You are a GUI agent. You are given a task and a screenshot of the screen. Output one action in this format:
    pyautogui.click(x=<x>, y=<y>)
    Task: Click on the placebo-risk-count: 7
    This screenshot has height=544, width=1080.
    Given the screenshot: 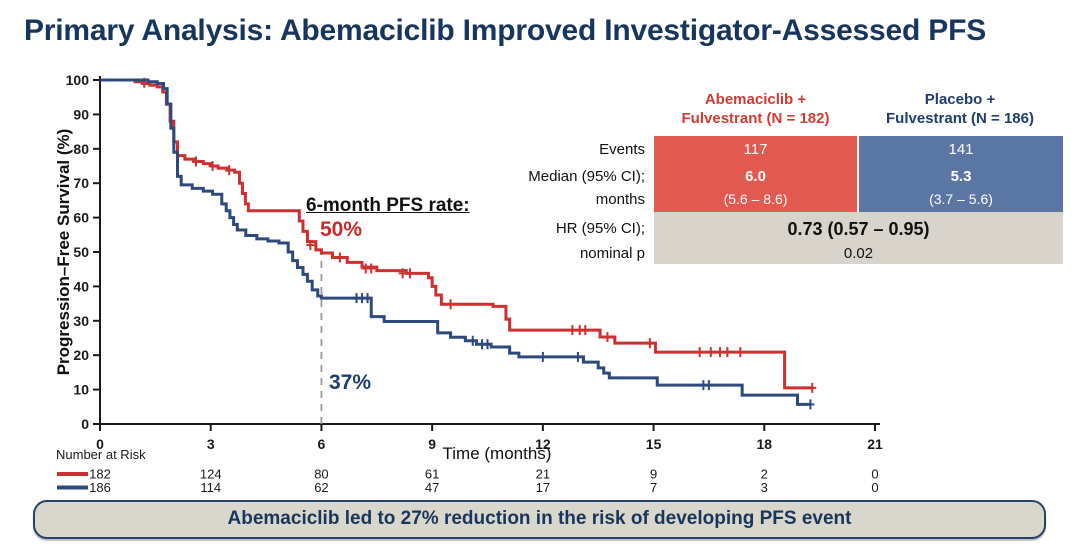 What is the action you would take?
    pyautogui.click(x=653, y=487)
    